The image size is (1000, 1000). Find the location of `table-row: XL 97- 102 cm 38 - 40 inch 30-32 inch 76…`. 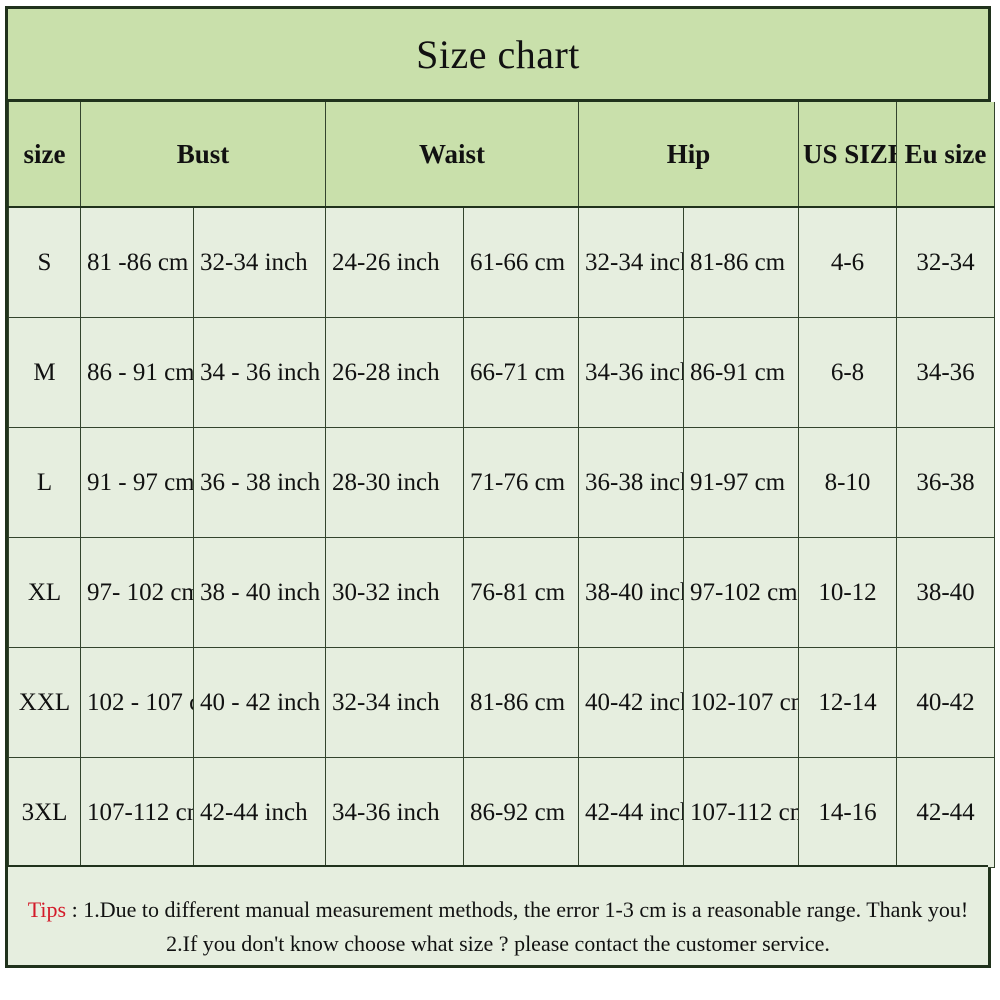

table-row: XL 97- 102 cm 38 - 40 inch 30-32 inch 76… is located at coordinates (502, 592).